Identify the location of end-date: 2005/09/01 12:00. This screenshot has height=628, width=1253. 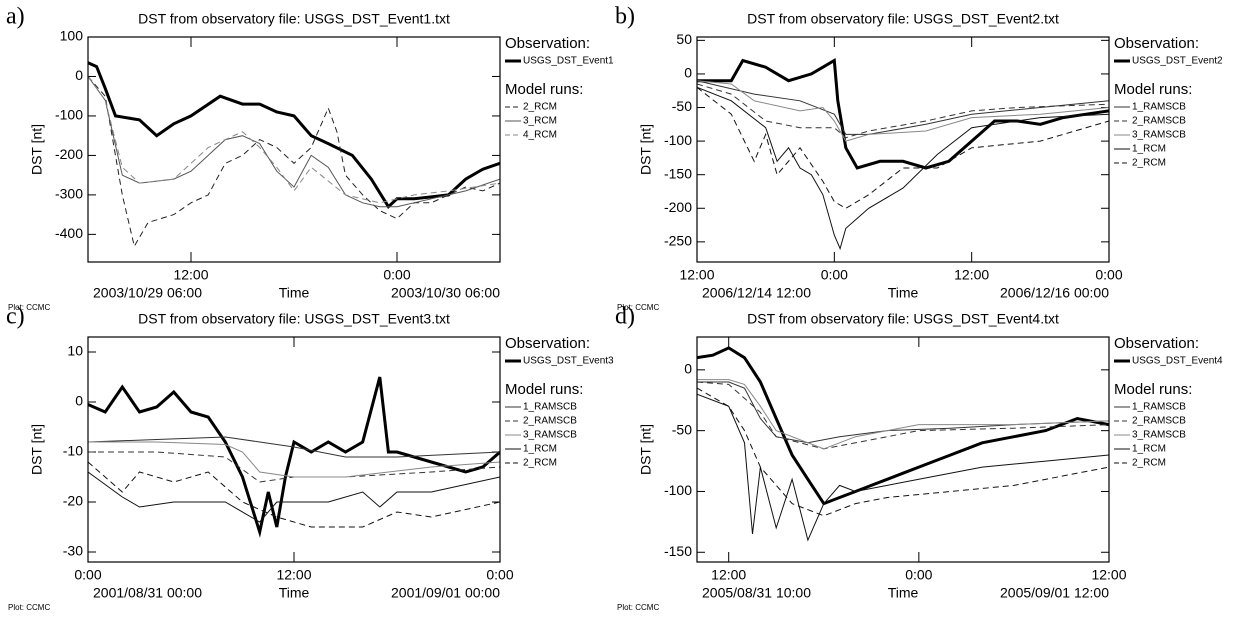
(1054, 593).